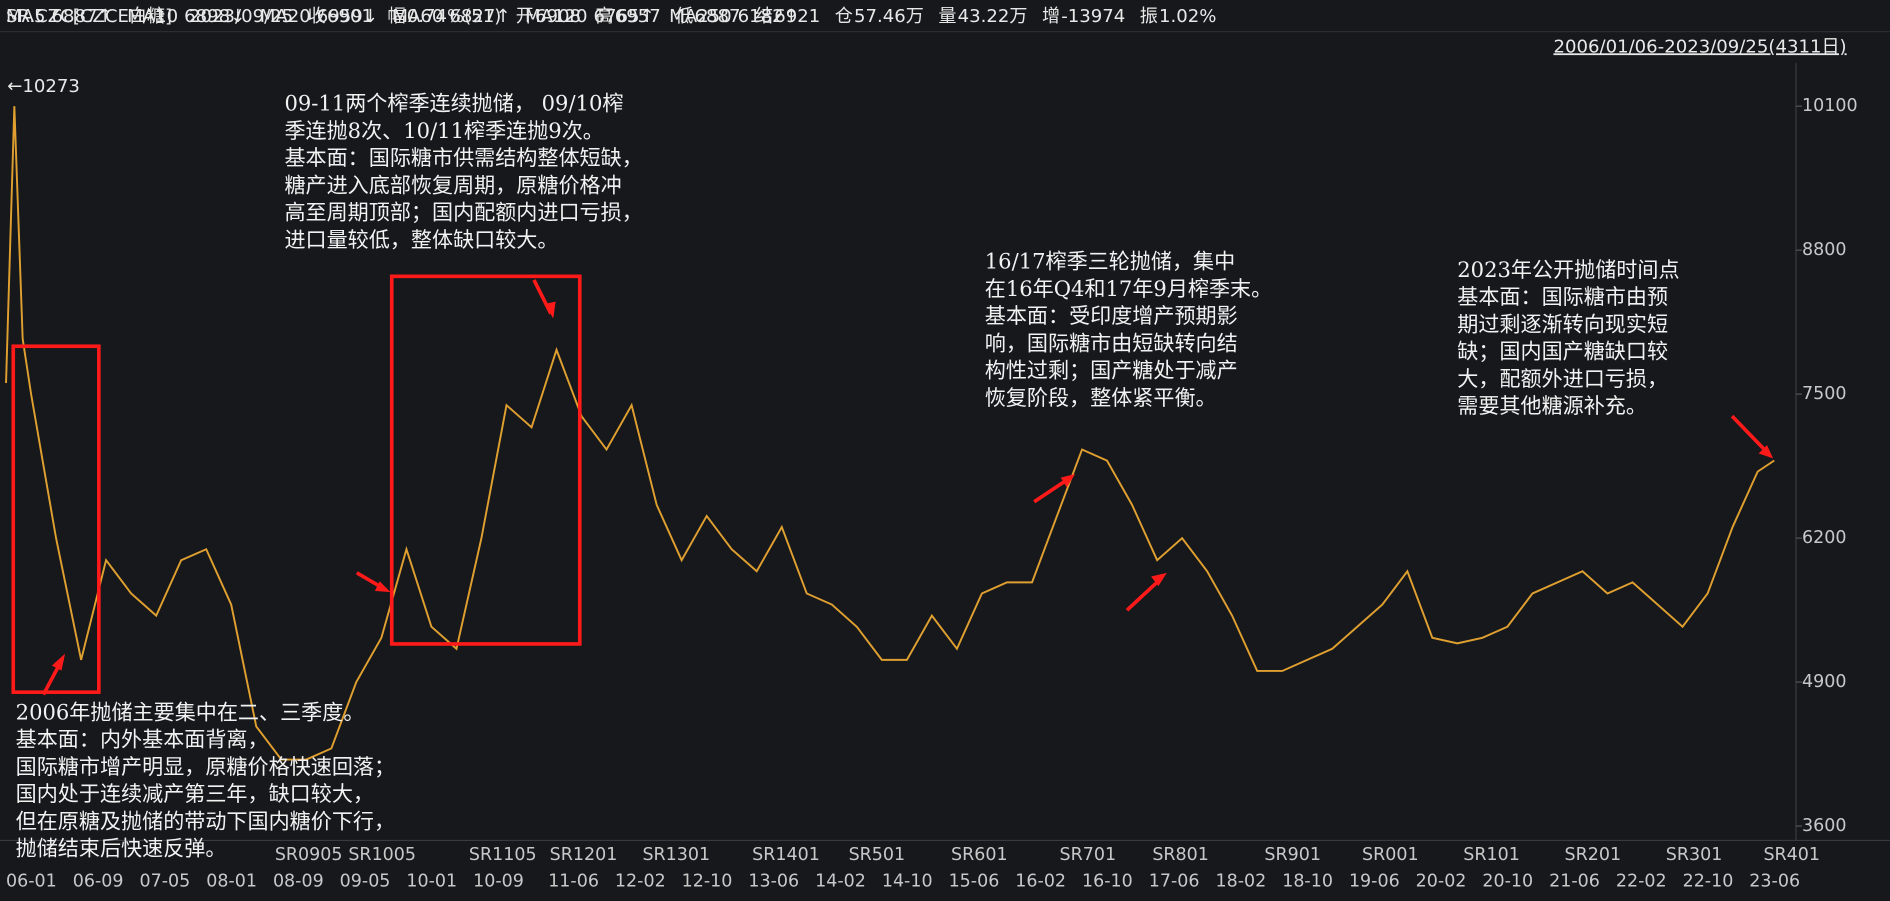 The image size is (1890, 901). I want to click on annotation-line: 国际糖市增产明显，原糖价格快速回落；, so click(205, 766).